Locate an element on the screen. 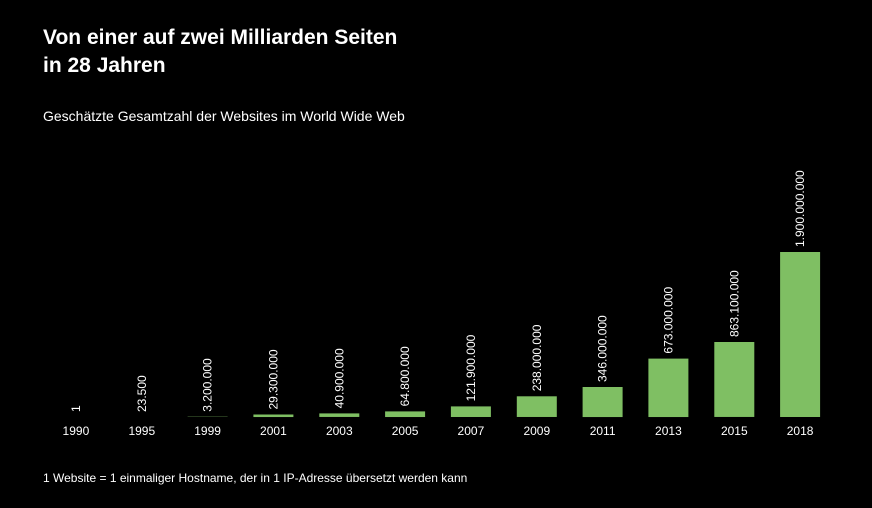  value-label-2003: 40.900.000 is located at coordinates (339, 378).